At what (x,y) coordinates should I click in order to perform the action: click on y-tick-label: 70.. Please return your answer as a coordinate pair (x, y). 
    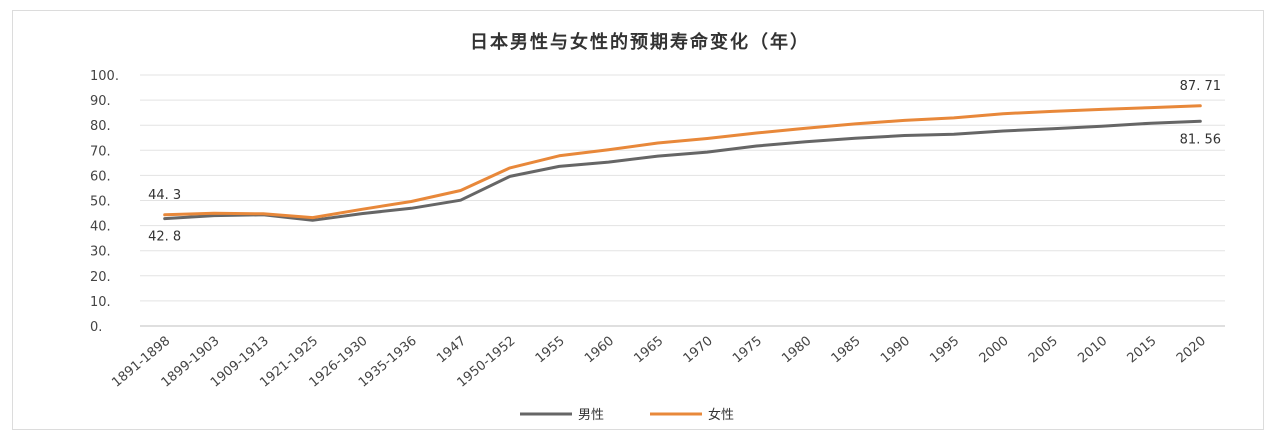
    Looking at the image, I should click on (100, 151).